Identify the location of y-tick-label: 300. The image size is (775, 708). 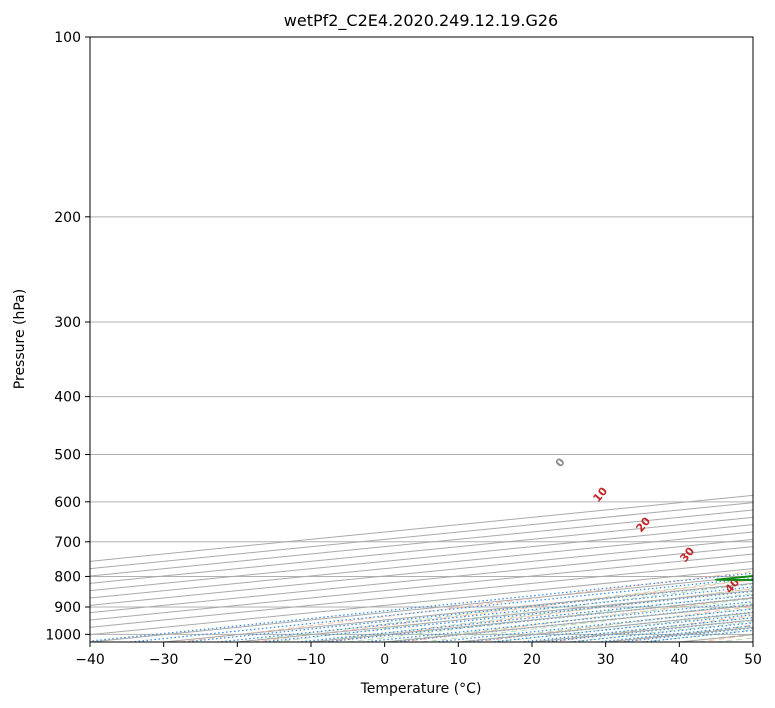
(67, 323).